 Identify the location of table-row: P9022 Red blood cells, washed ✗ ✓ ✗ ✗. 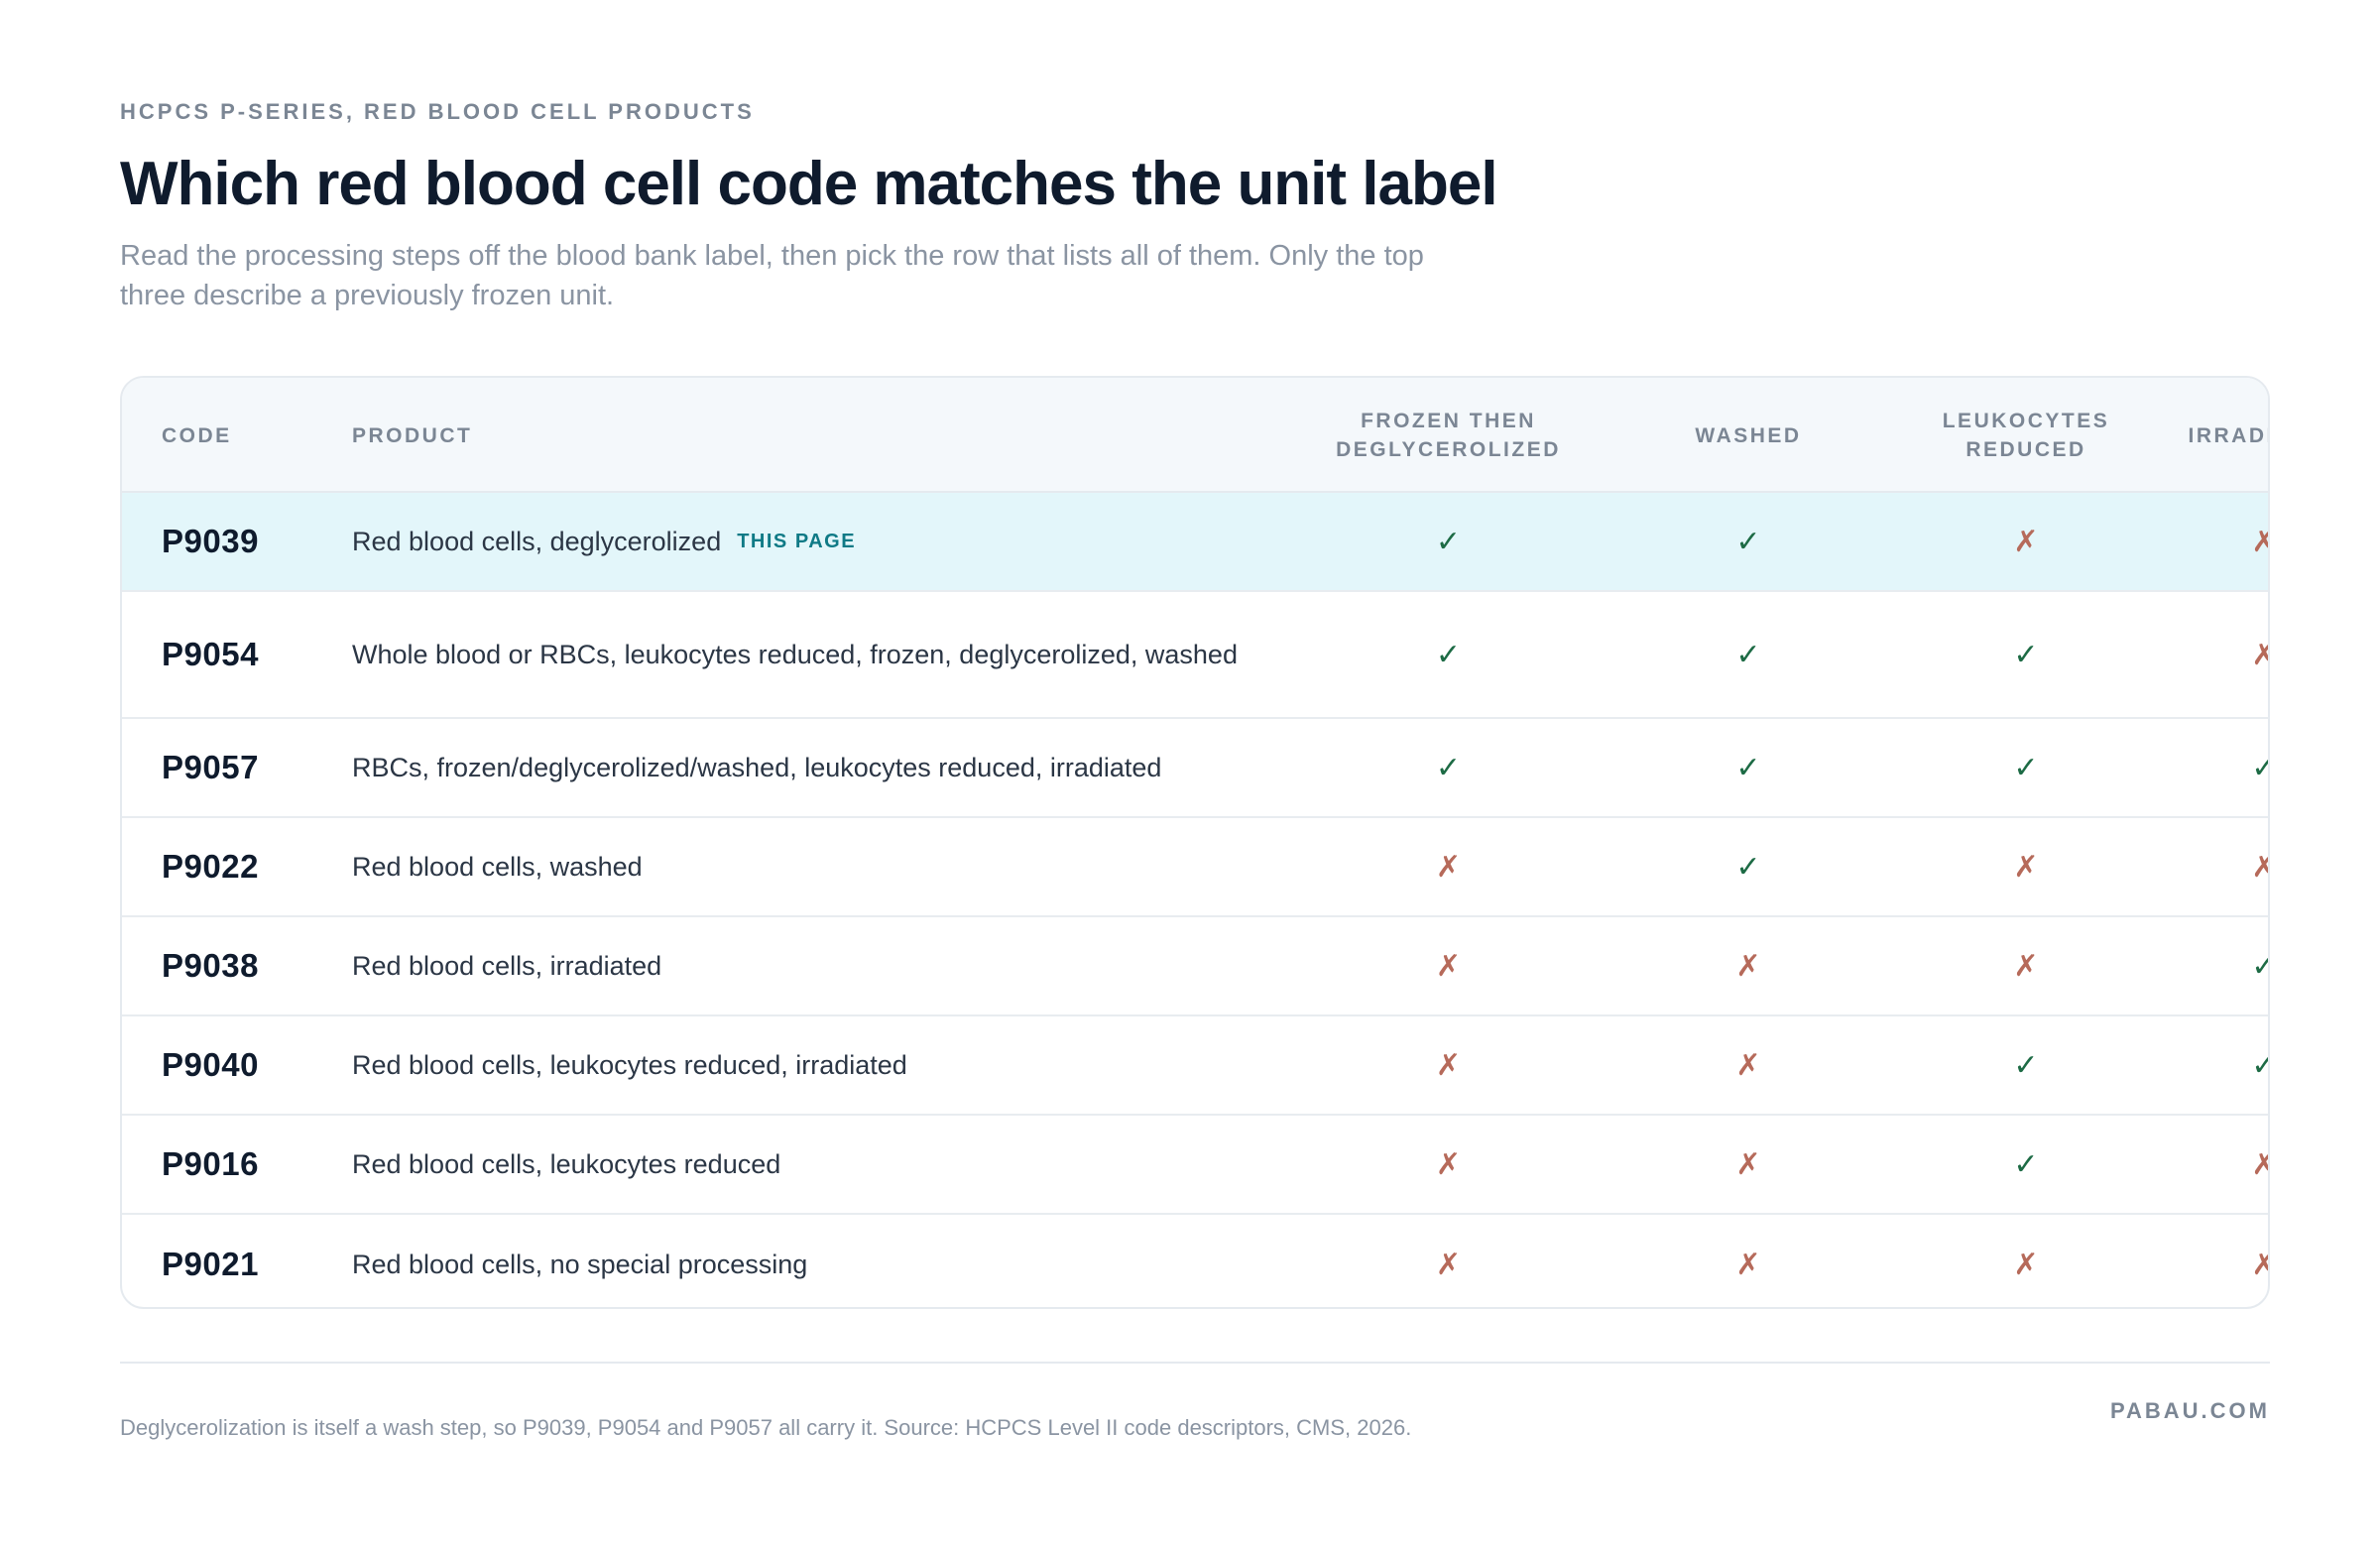
(1195, 867).